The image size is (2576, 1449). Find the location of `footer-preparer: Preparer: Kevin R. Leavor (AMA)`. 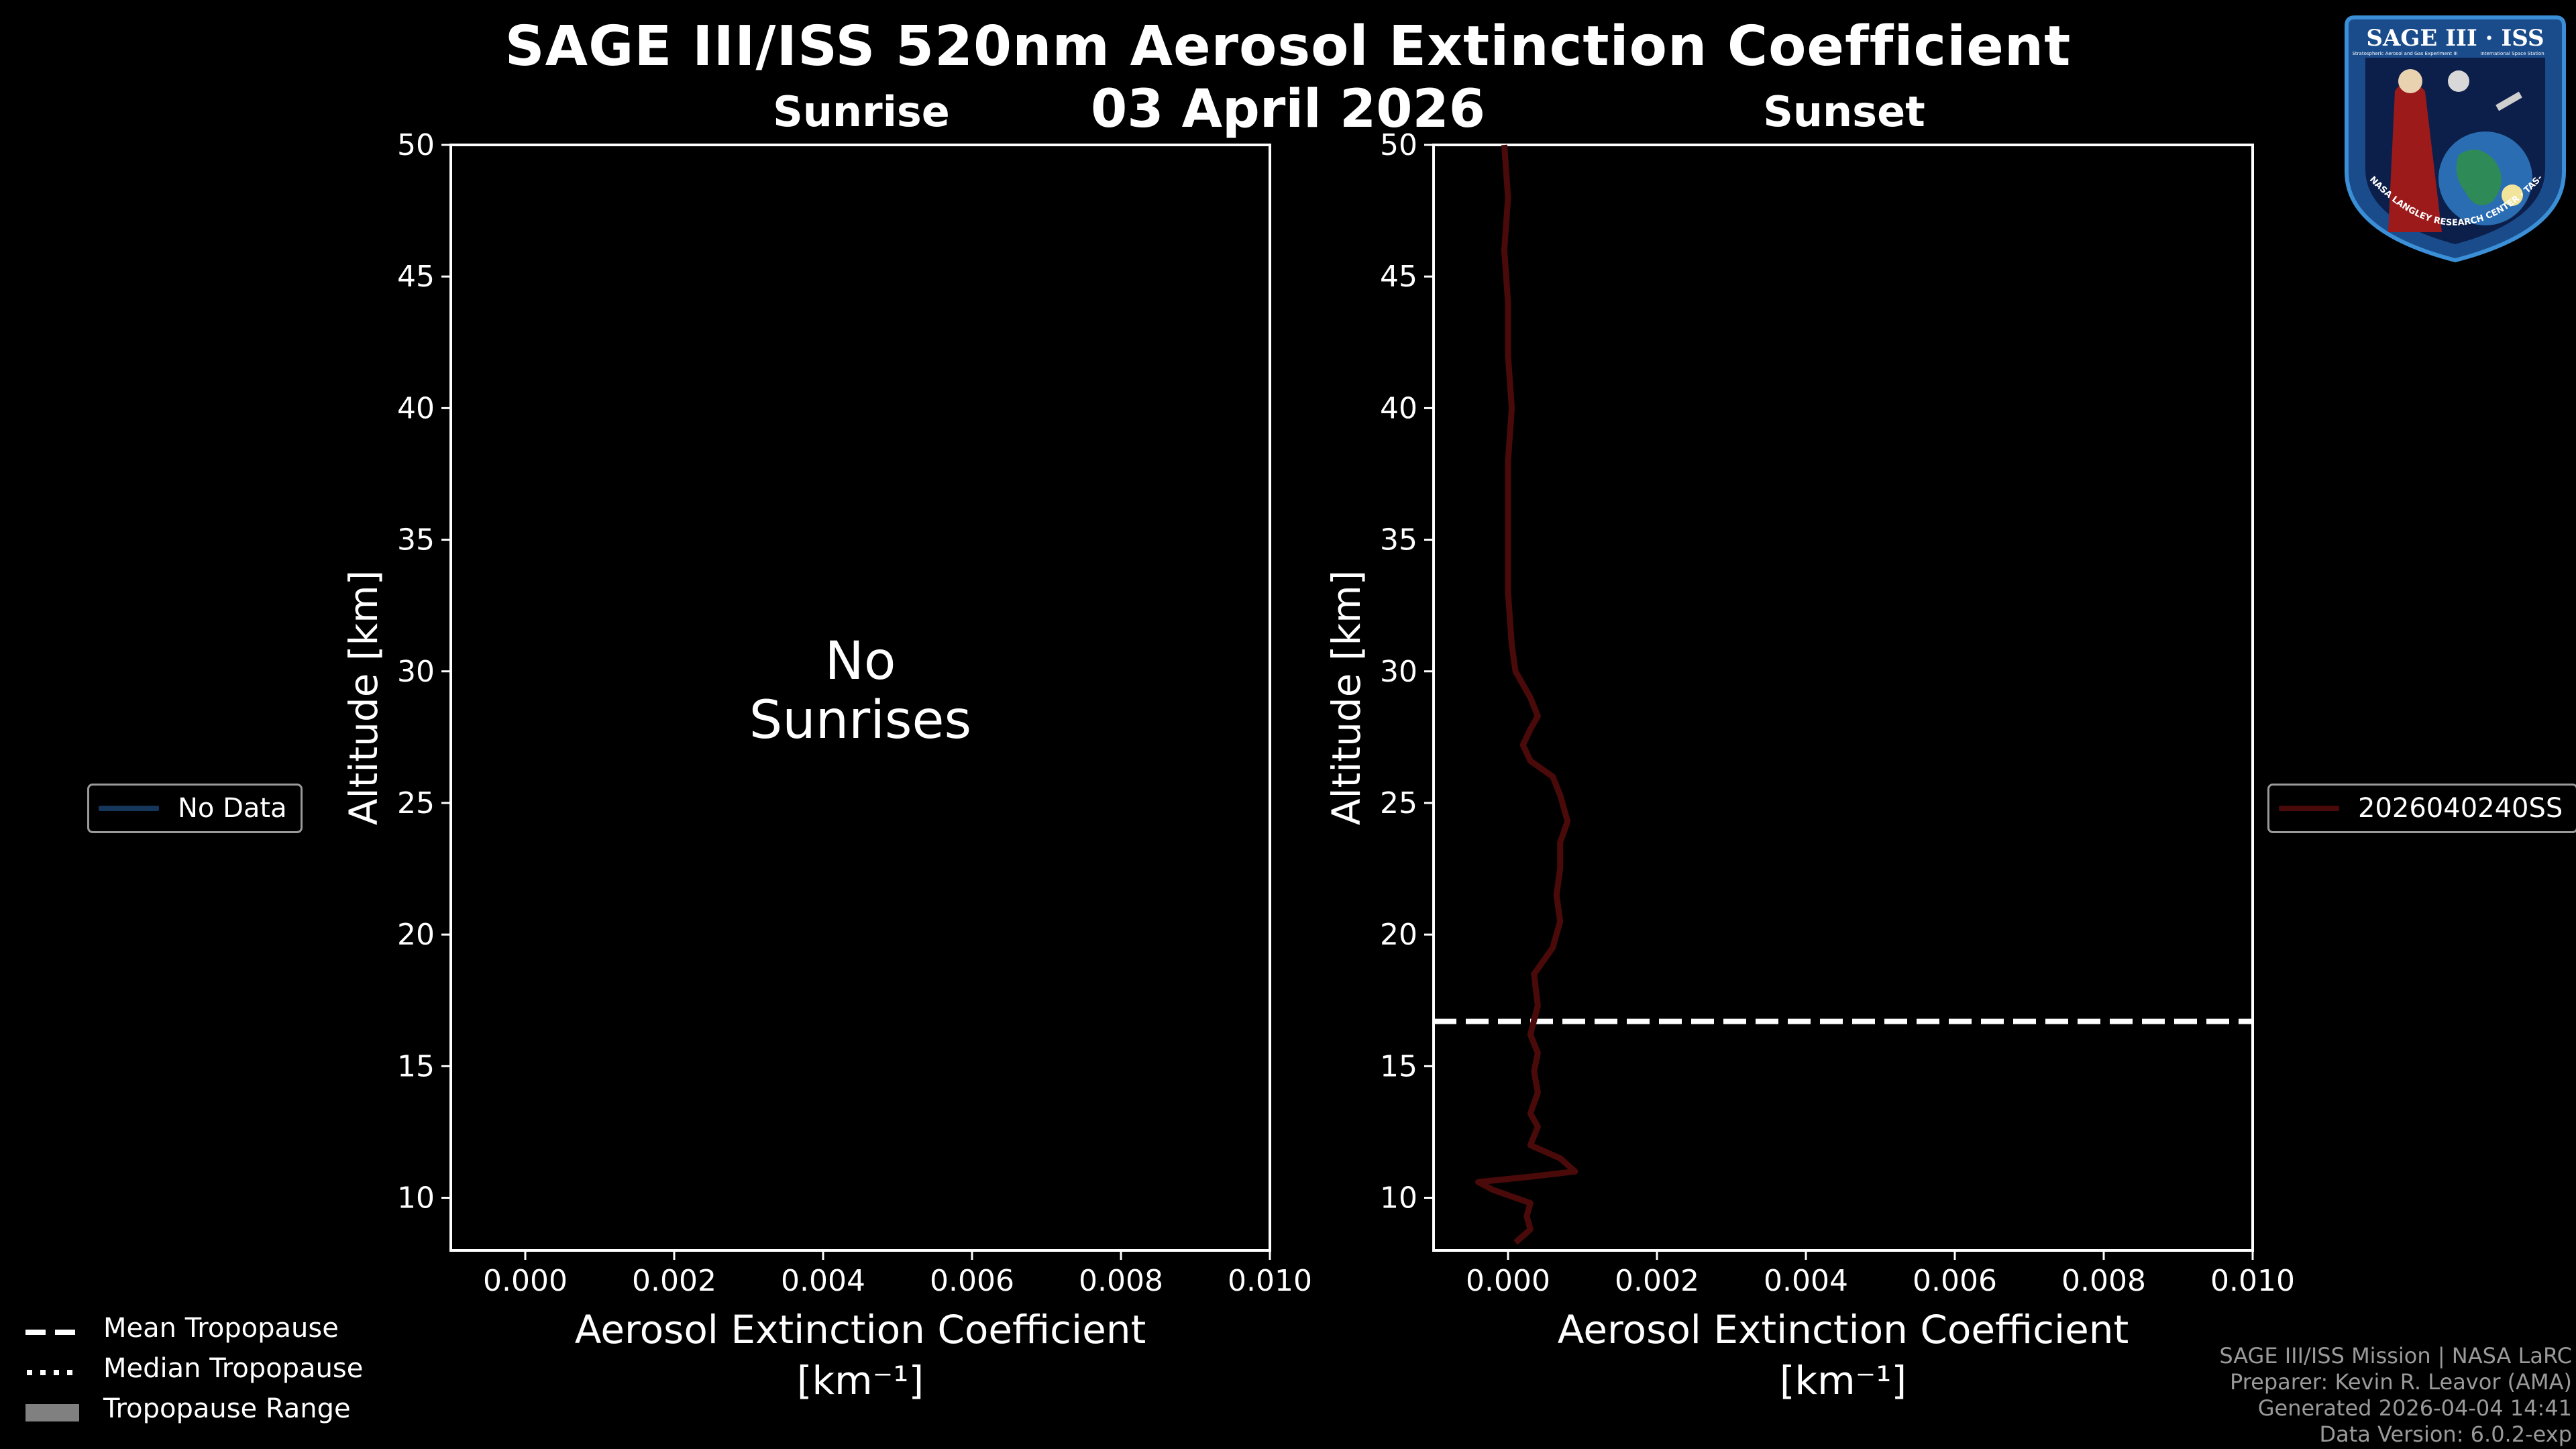

footer-preparer: Preparer: Kevin R. Leavor (AMA) is located at coordinates (2400, 1382).